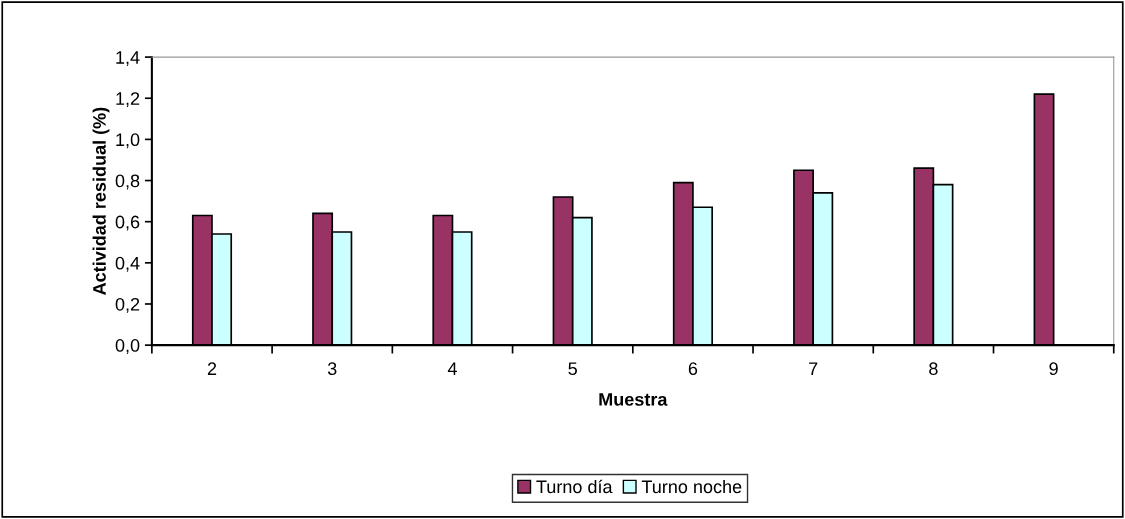 The image size is (1125, 519). Describe the element at coordinates (633, 399) in the screenshot. I see `x-axis-title: Muestra` at that location.